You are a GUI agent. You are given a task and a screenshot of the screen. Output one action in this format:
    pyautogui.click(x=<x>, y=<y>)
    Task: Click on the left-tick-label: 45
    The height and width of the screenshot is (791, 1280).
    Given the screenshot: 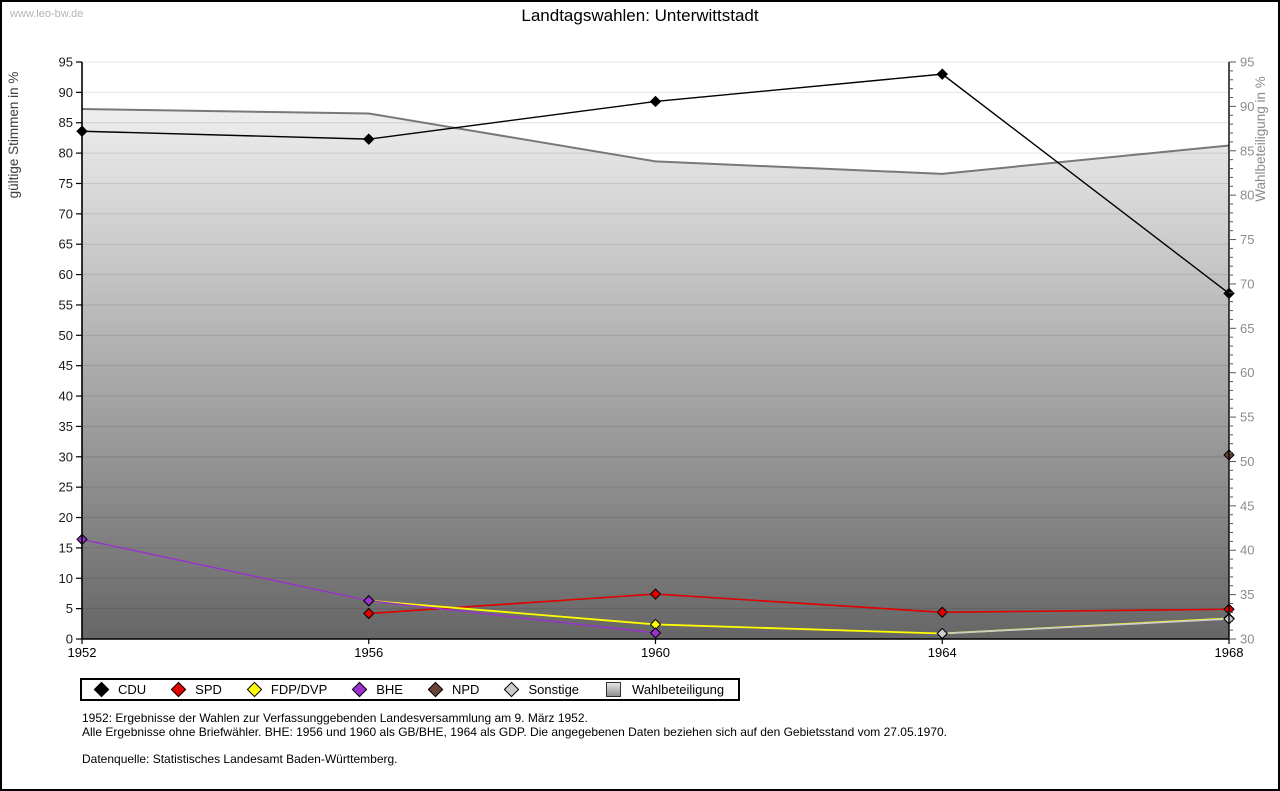 What is the action you would take?
    pyautogui.click(x=66, y=365)
    